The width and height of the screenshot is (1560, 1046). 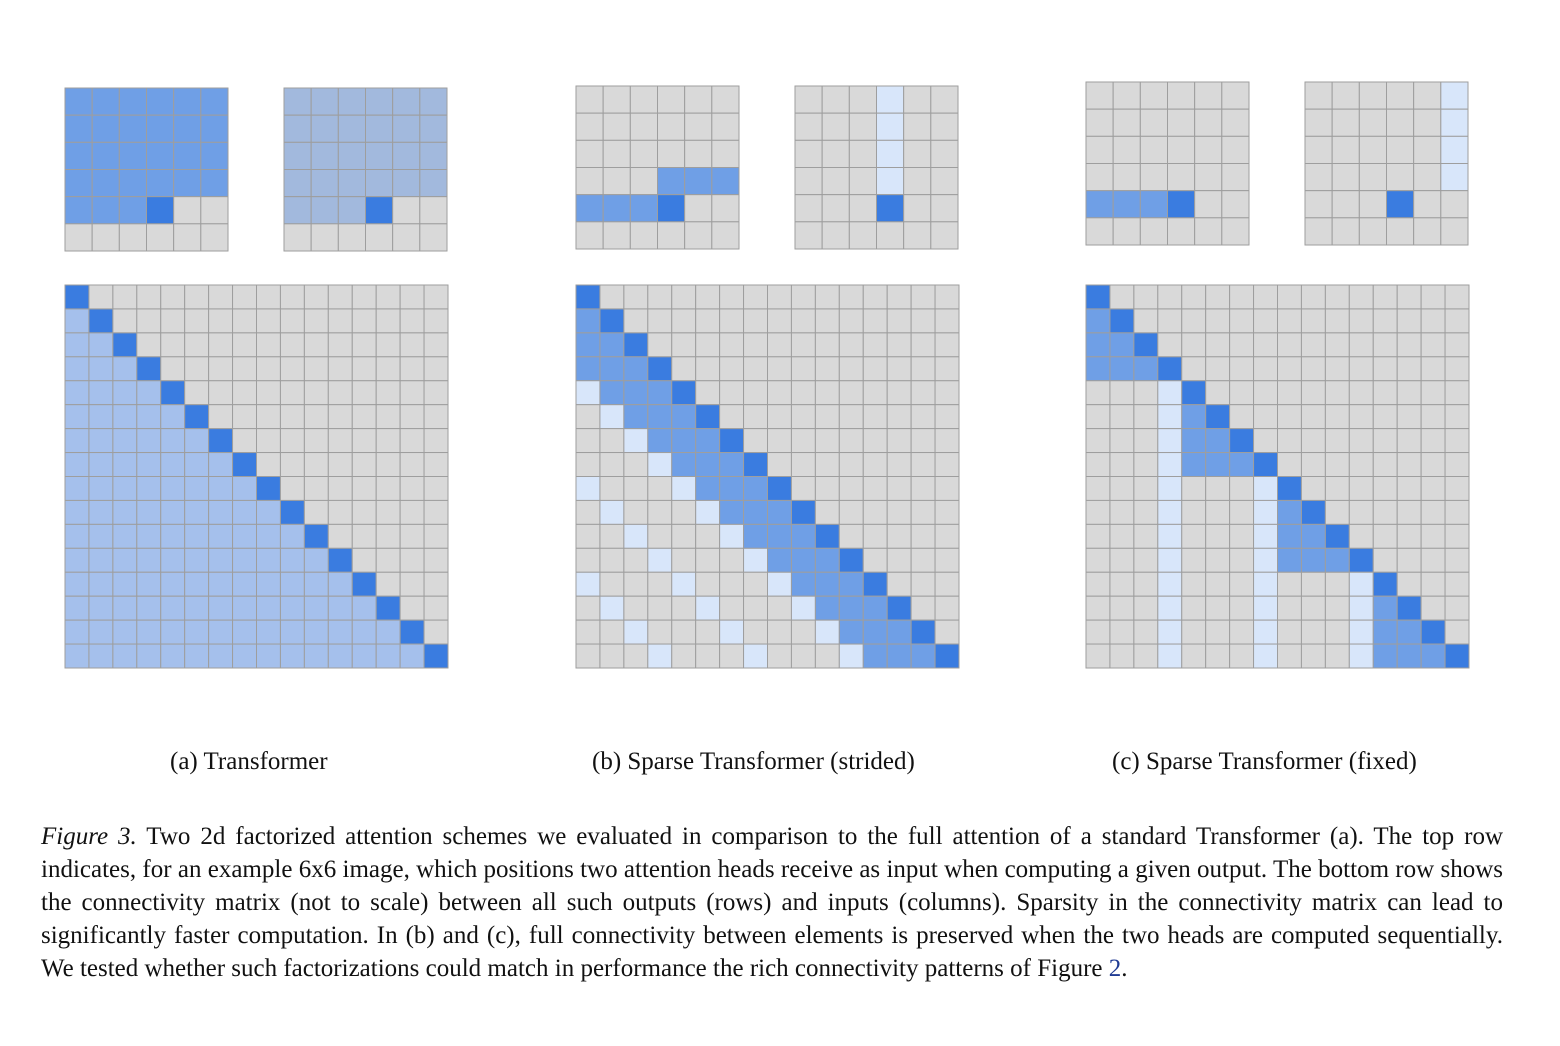 What do you see at coordinates (1115, 968) in the screenshot?
I see `caption-figure-ref-link: 2` at bounding box center [1115, 968].